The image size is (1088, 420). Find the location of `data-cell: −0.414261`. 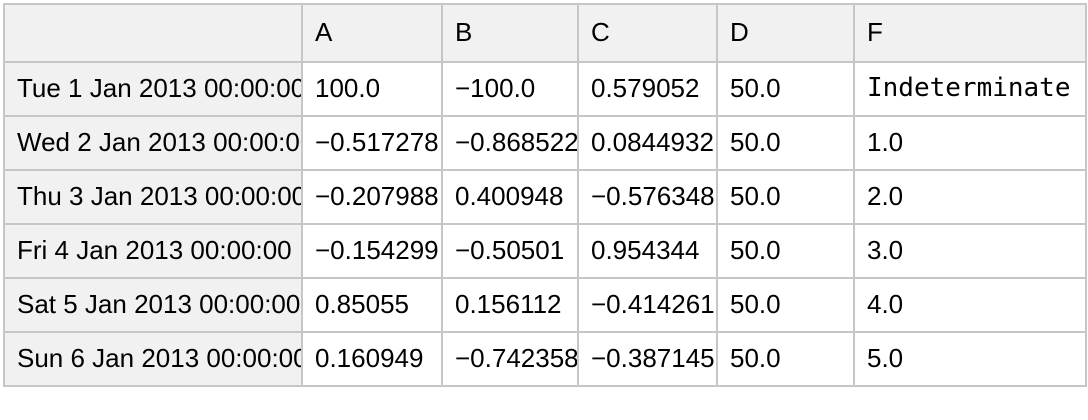

data-cell: −0.414261 is located at coordinates (647, 305).